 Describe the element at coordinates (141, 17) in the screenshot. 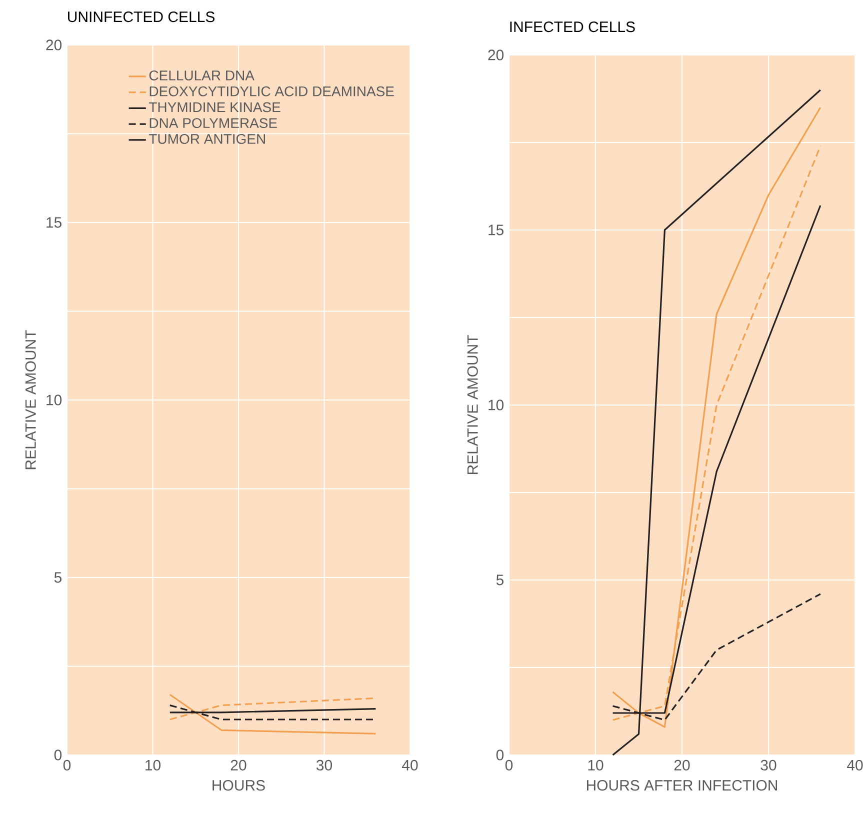

I see `chart-title: UNINFECTED CELLS` at that location.